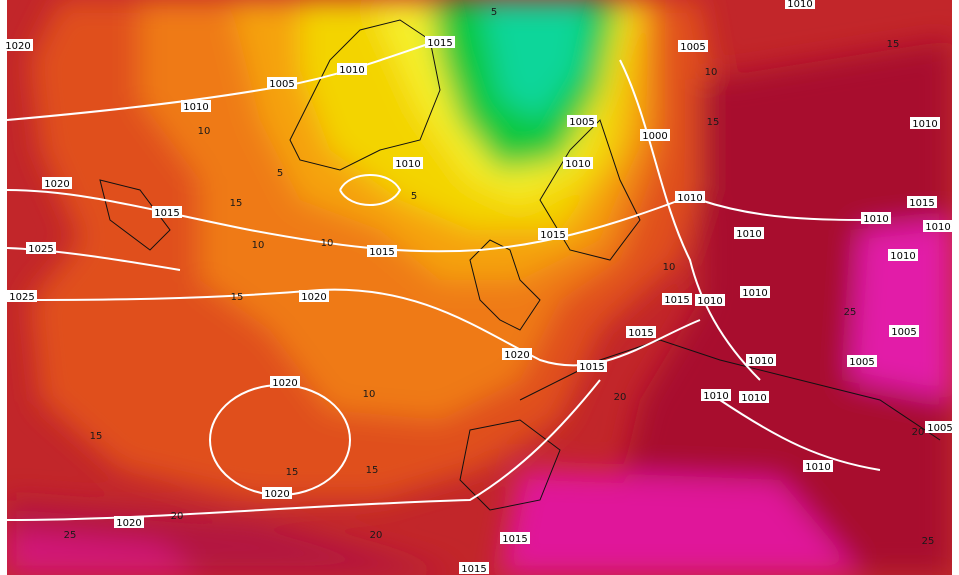 The image size is (959, 575). What do you see at coordinates (654, 136) in the screenshot?
I see `isobar-label: 1000` at bounding box center [654, 136].